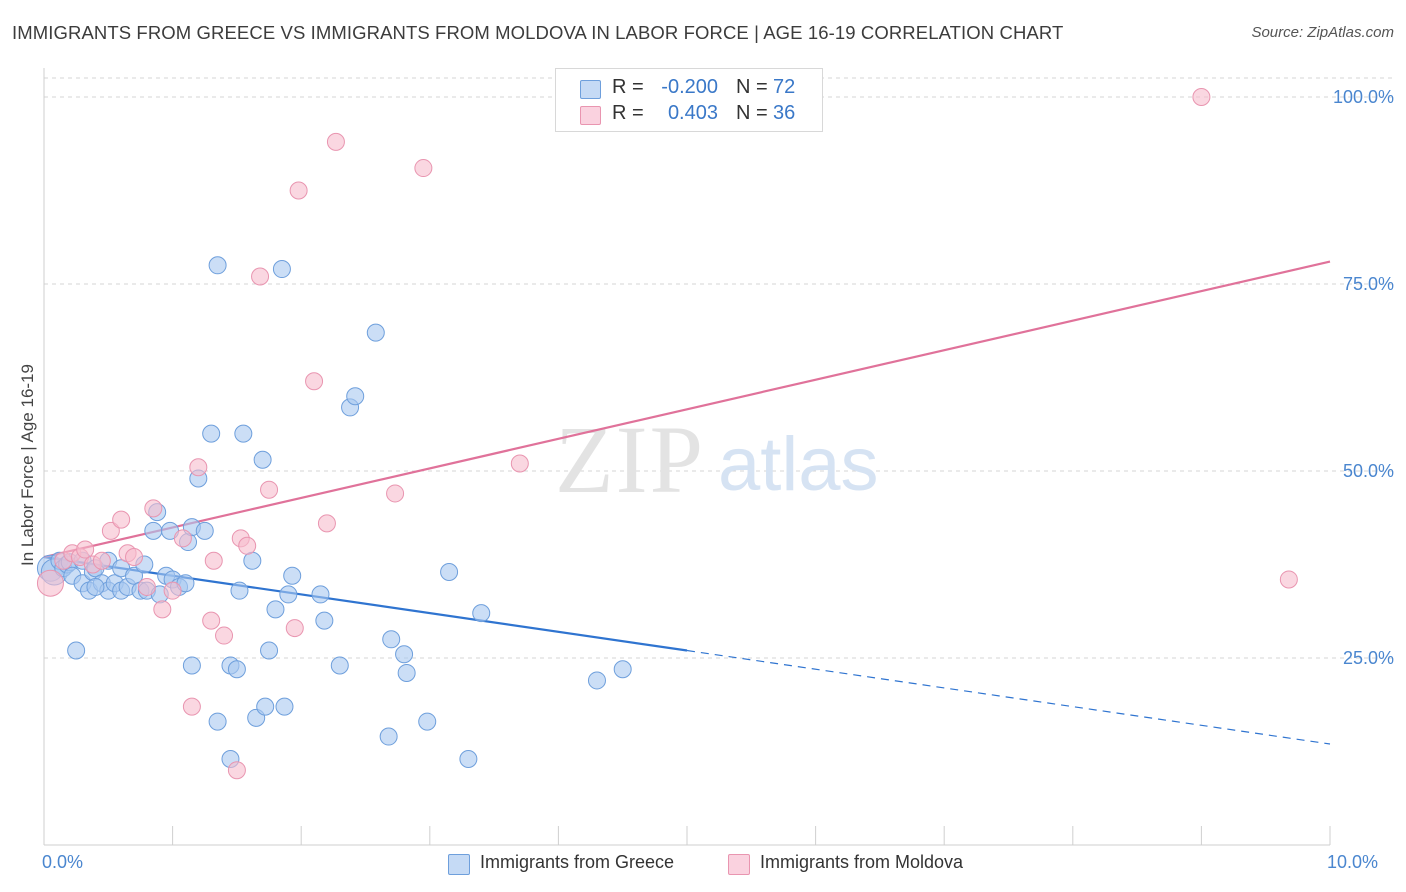  What do you see at coordinates (63, 862) in the screenshot?
I see `x-tick-label-min: 0.0%` at bounding box center [63, 862].